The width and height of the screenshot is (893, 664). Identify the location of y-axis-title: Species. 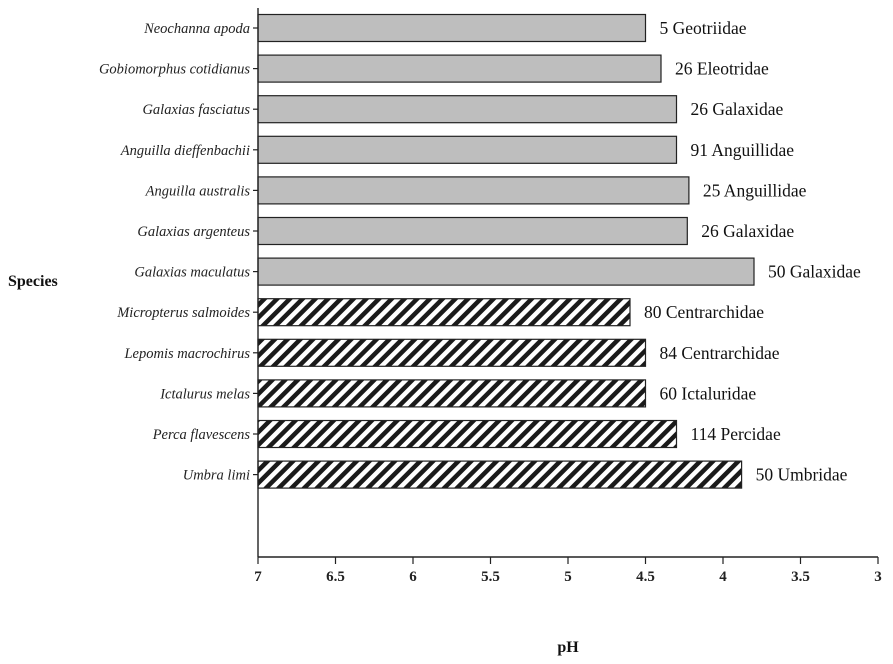
(33, 281).